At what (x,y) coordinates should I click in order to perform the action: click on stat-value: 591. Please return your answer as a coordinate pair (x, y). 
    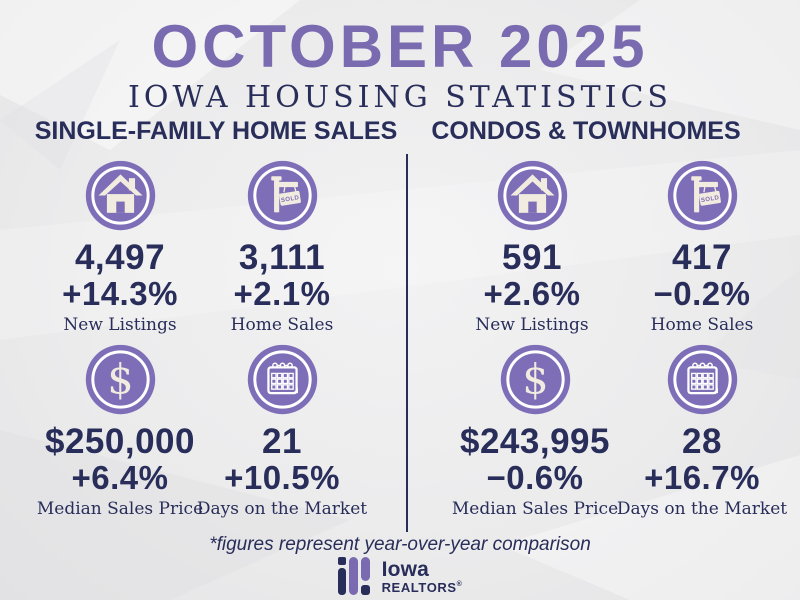
    Looking at the image, I should click on (532, 257).